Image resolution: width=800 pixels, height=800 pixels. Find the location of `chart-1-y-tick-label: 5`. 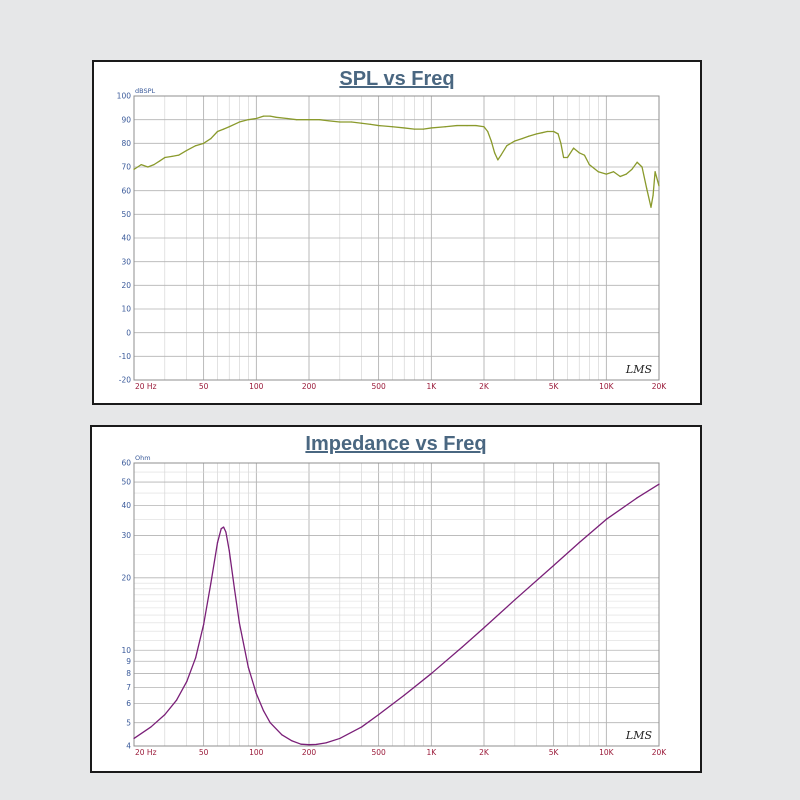

chart-1-y-tick-label: 5 is located at coordinates (128, 722).